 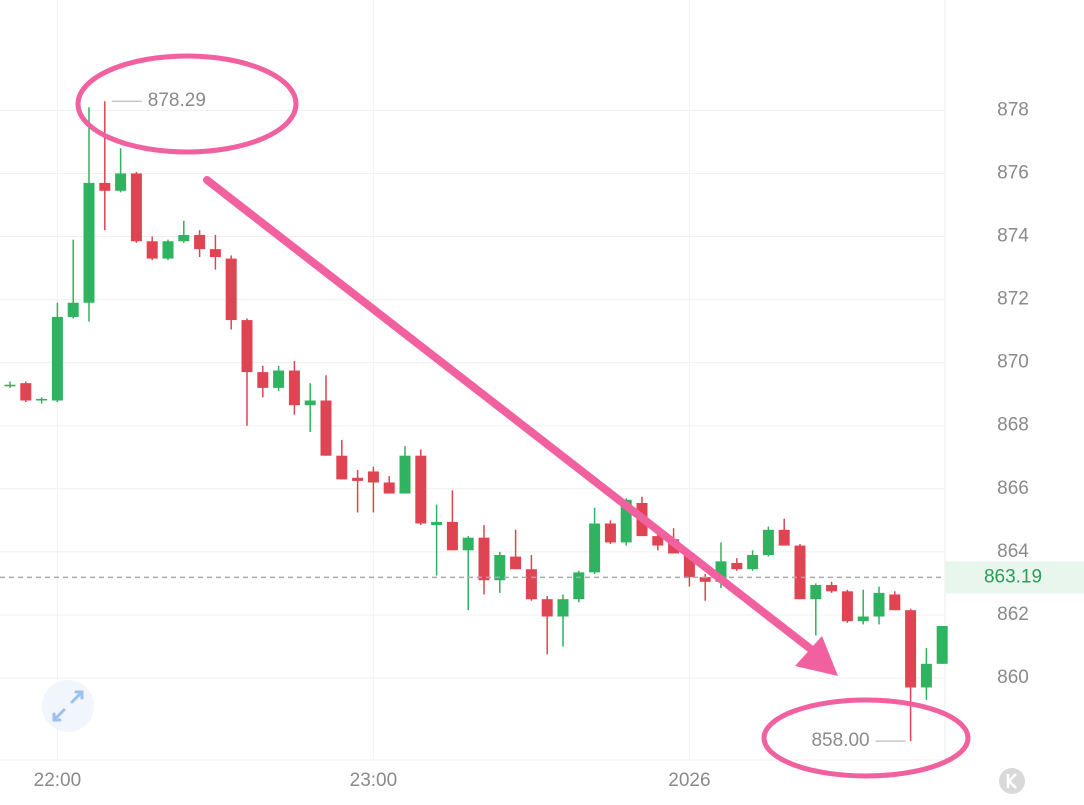 What do you see at coordinates (177, 100) in the screenshot?
I see `max-label: 878.29` at bounding box center [177, 100].